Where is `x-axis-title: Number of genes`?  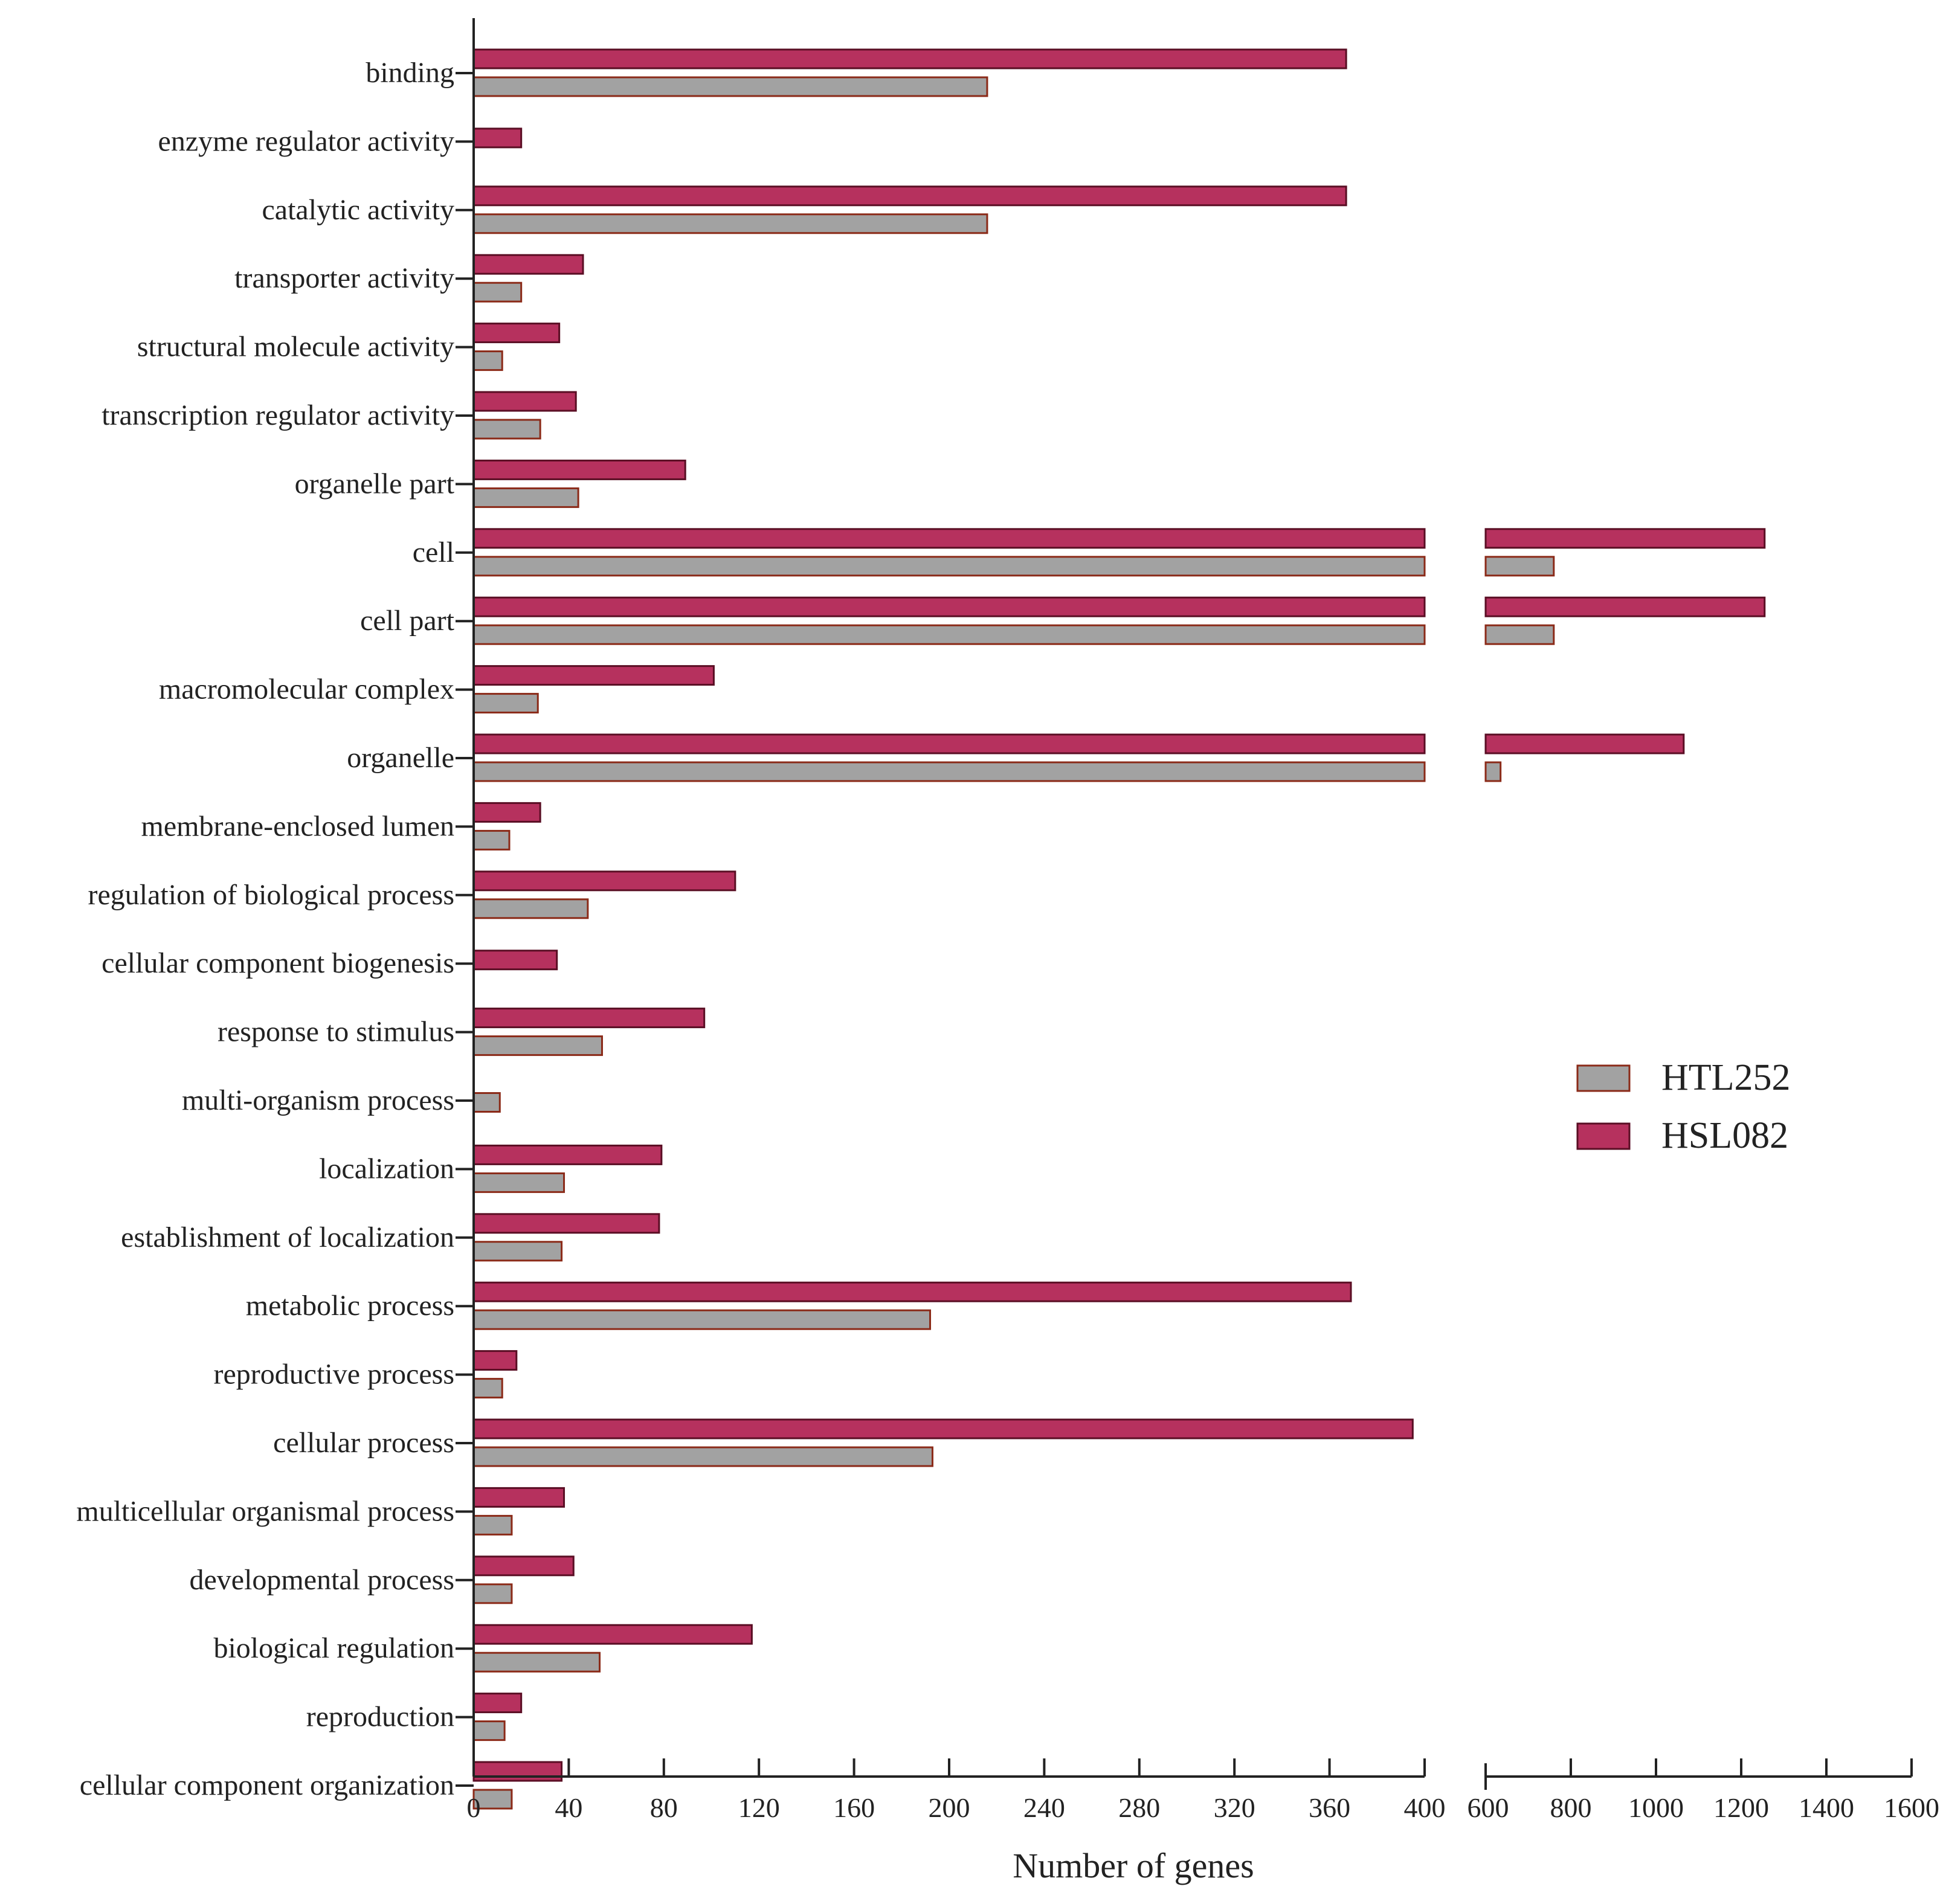 x-axis-title: Number of genes is located at coordinates (1133, 1865).